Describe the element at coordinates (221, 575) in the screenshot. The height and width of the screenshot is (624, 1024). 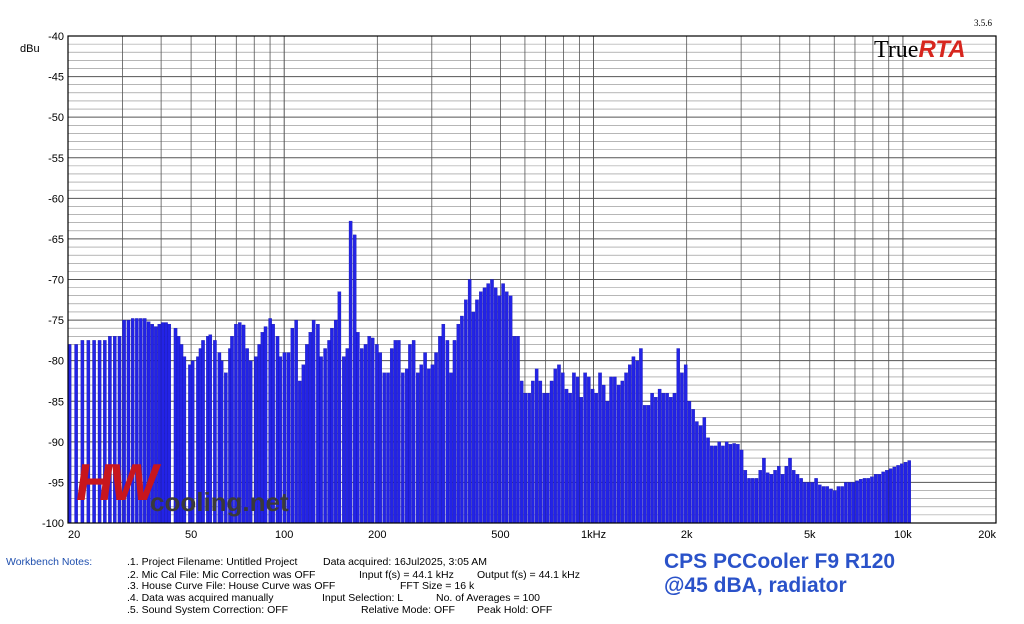
I see `note-mic-cal: .2. Mic Cal File: Mic Correction was OFF` at that location.